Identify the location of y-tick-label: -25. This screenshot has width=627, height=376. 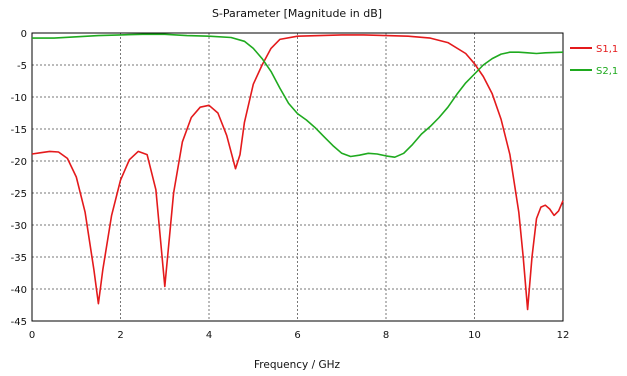
(19, 194).